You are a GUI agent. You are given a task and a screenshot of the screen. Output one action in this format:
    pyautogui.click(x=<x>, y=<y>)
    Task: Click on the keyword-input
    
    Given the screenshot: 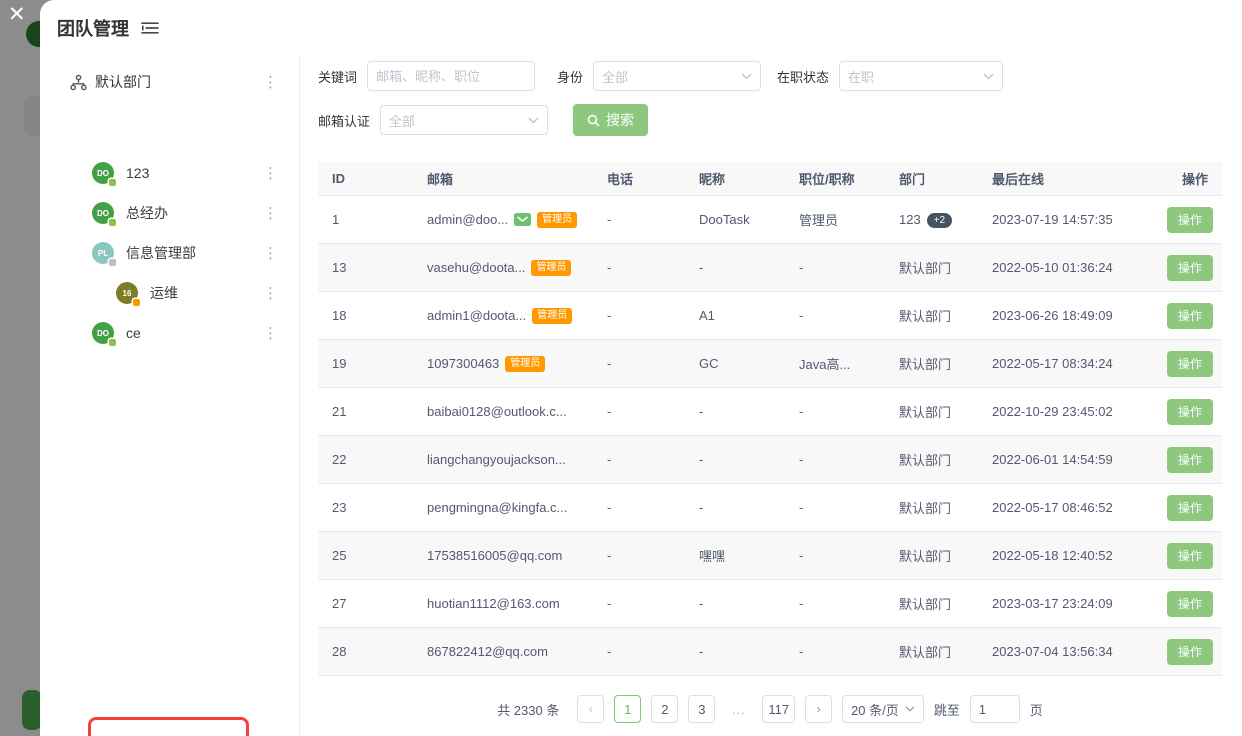 What is the action you would take?
    pyautogui.click(x=451, y=76)
    